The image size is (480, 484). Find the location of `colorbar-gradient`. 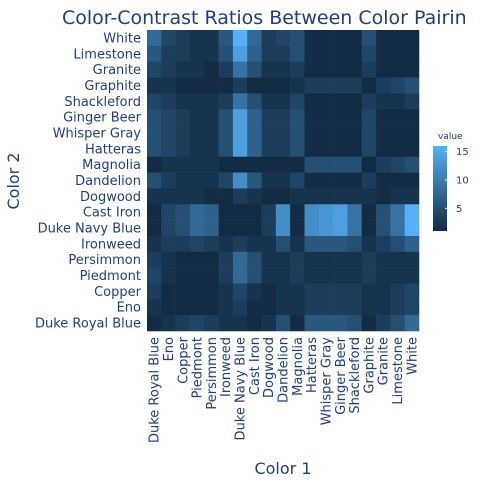

colorbar-gradient is located at coordinates (440, 188).